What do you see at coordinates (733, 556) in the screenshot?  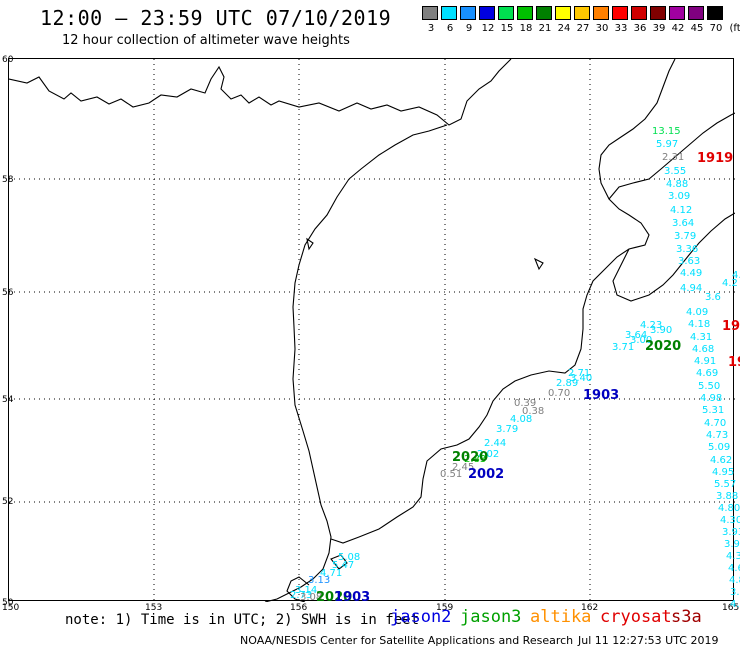 I see `wave-height-label: 4.3` at bounding box center [733, 556].